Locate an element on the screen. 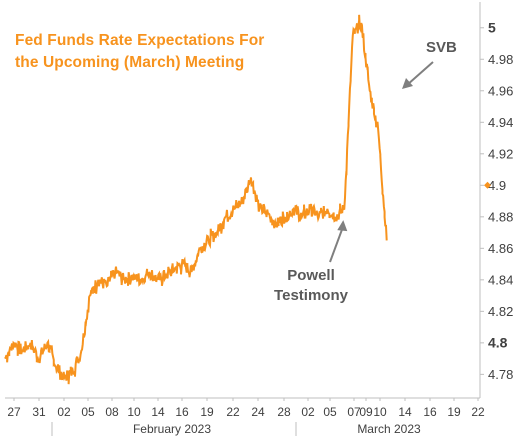 The image size is (523, 436). y-tick-label: 4.92 is located at coordinates (500, 153).